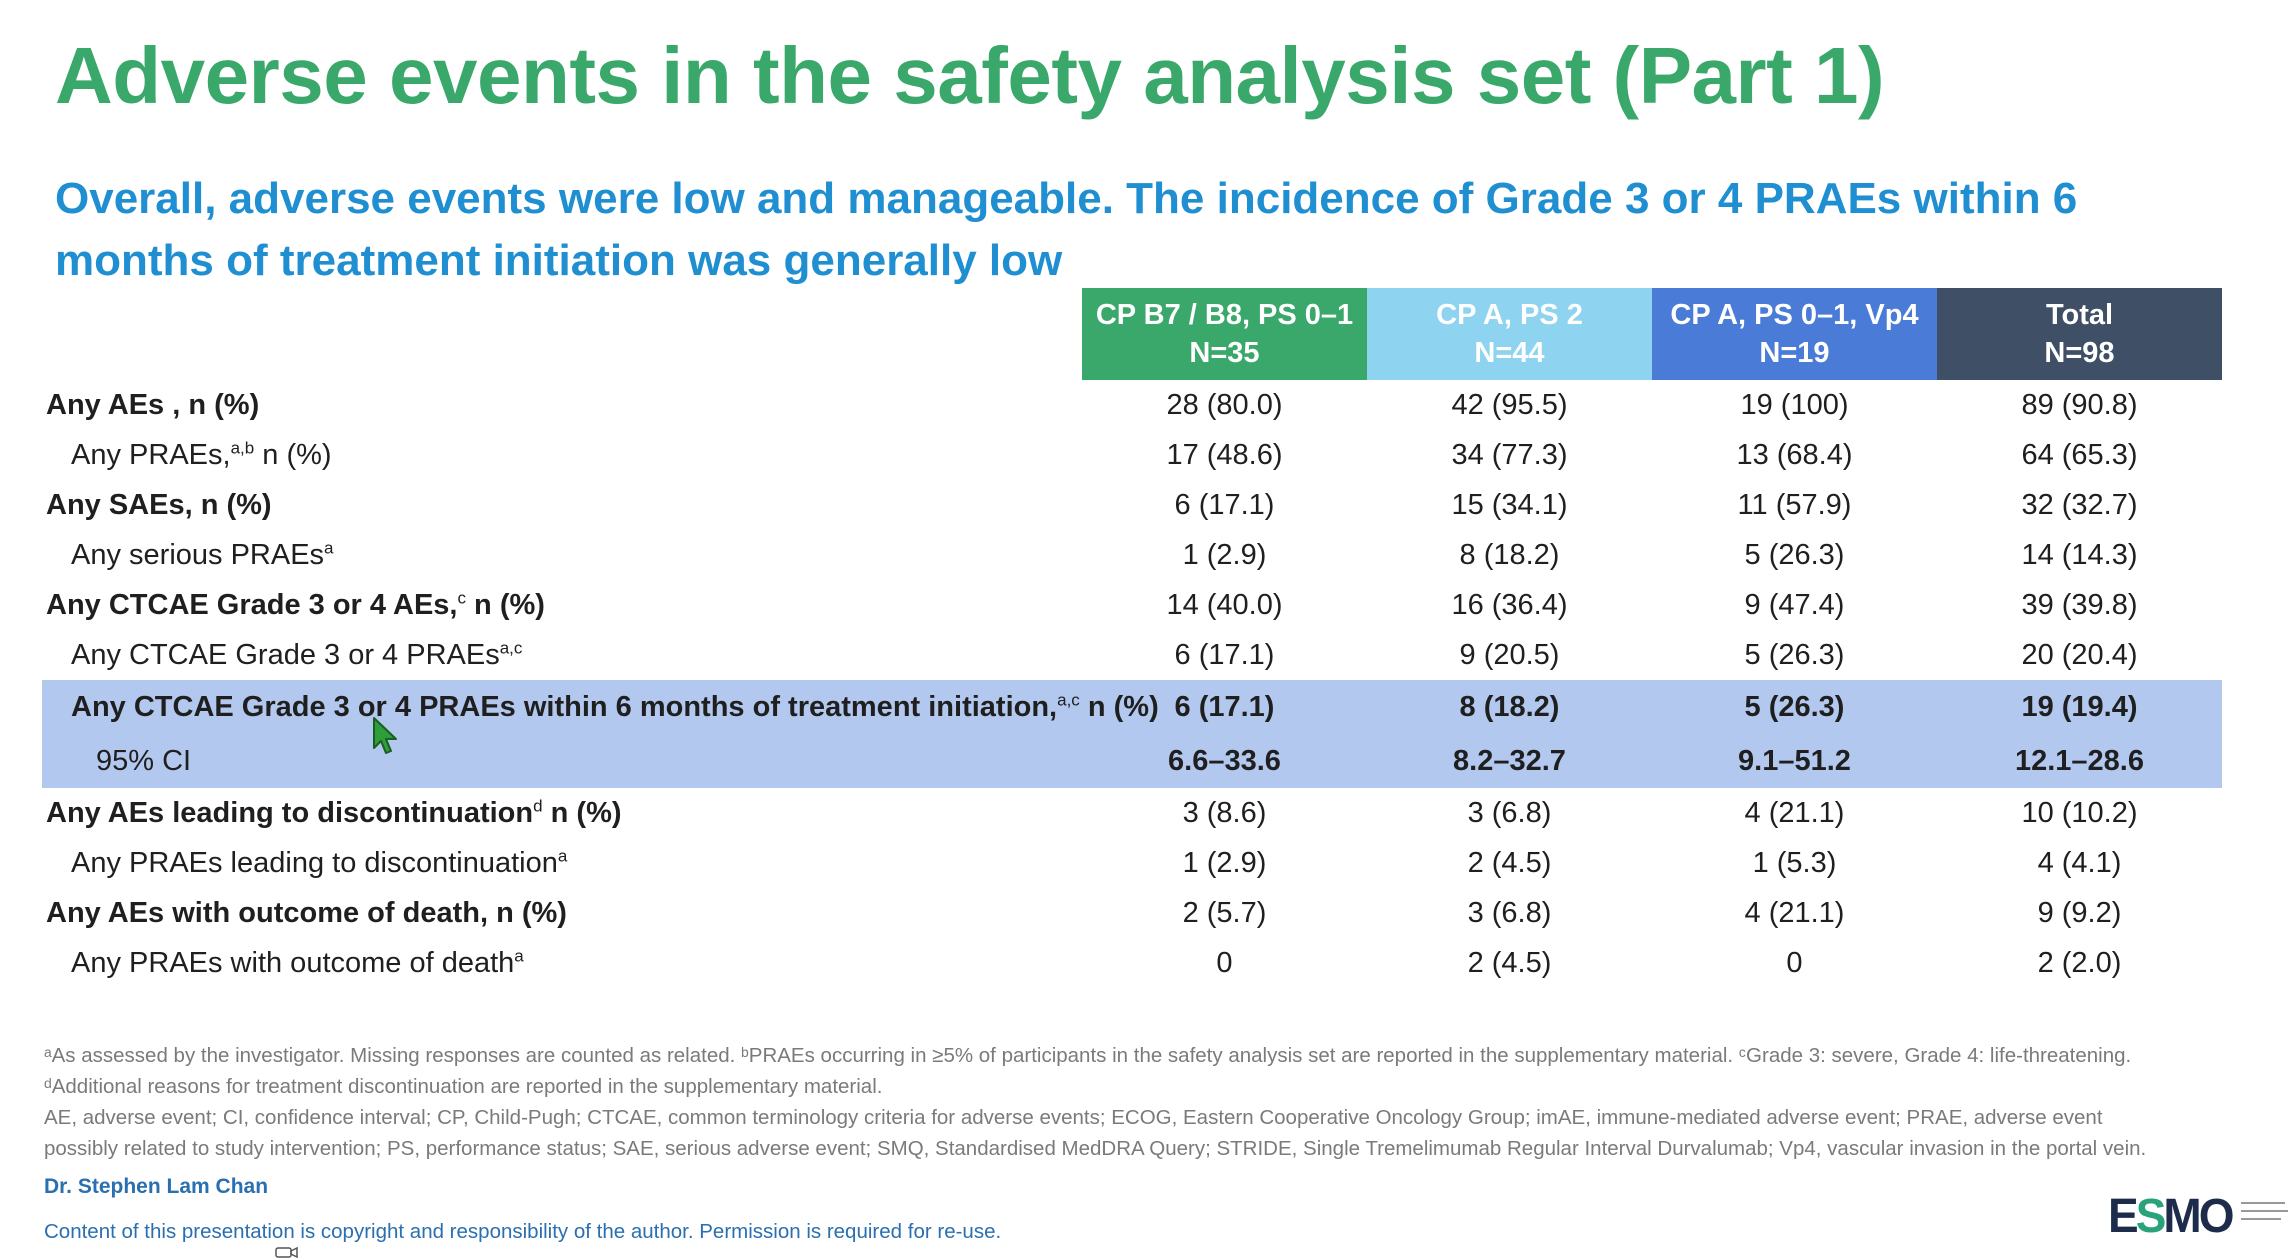  I want to click on header-n: N=19, so click(1794, 353).